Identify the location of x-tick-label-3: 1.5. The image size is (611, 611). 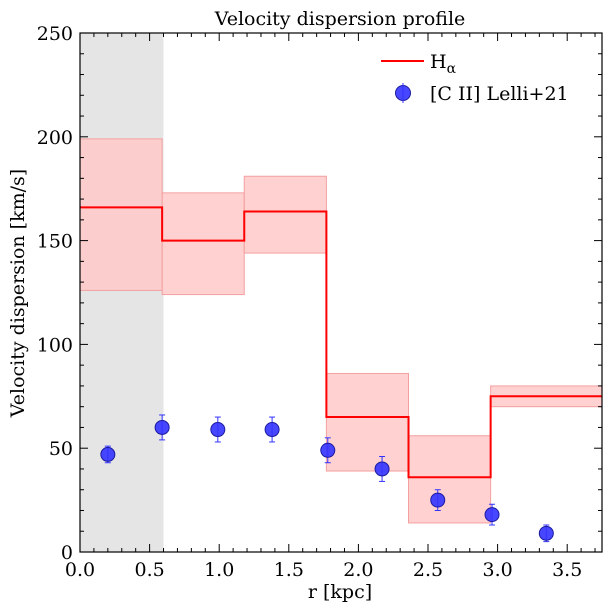
(289, 570).